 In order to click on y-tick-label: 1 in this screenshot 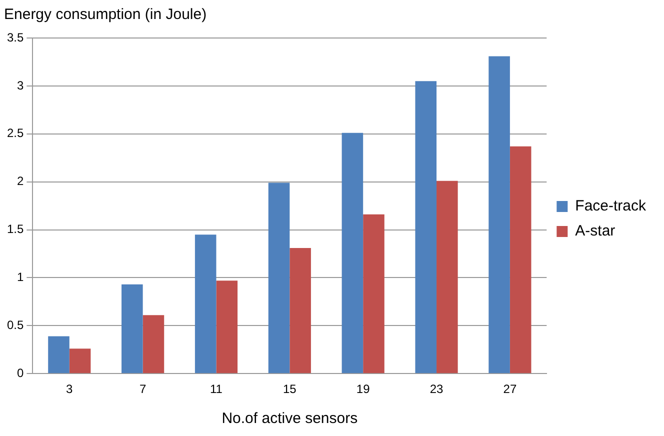, I will do `click(20, 277)`.